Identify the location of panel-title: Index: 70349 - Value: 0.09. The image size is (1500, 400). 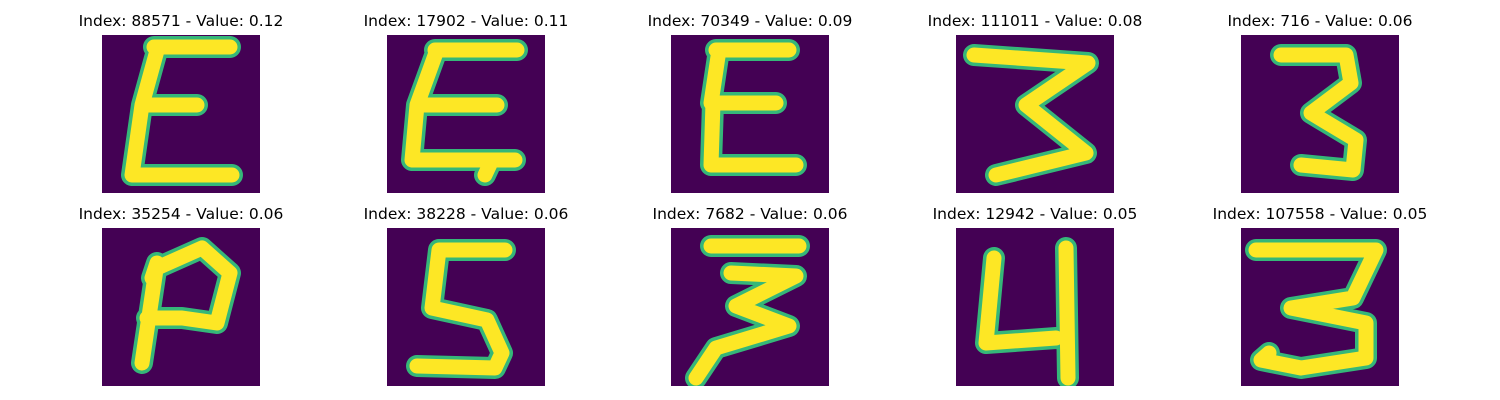
(750, 21).